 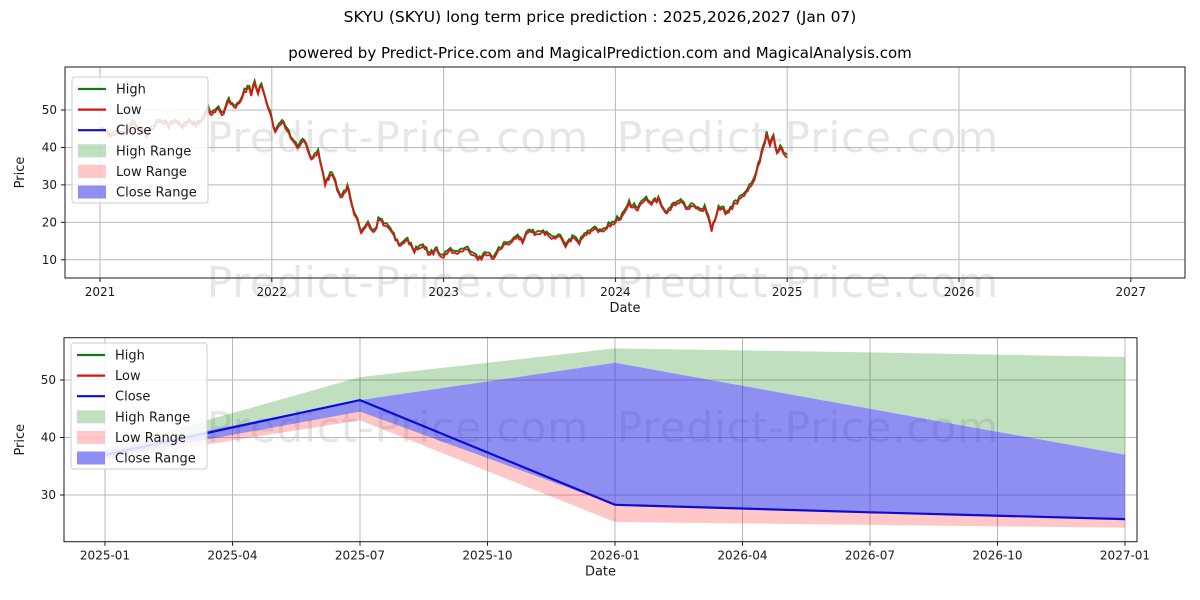 I want to click on x-tick-label: 2025-04, so click(x=232, y=556).